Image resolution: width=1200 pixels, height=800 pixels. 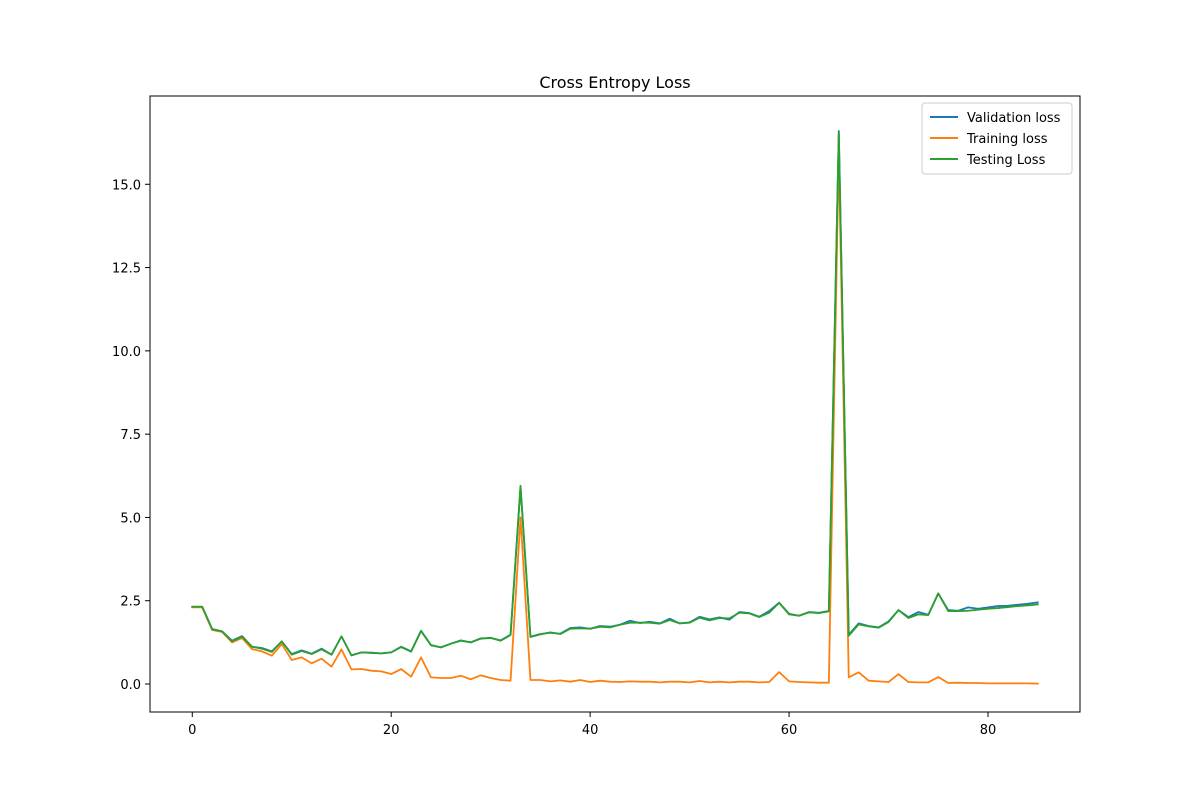 I want to click on y-tick-label: 2.5, so click(x=130, y=602).